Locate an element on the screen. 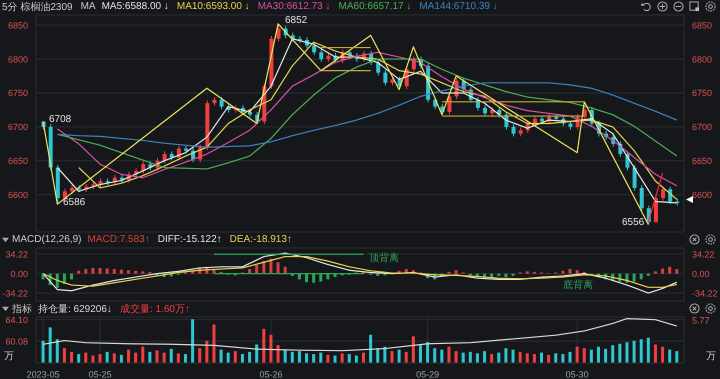 The width and height of the screenshot is (720, 379). annotation: 底背离 is located at coordinates (578, 285).